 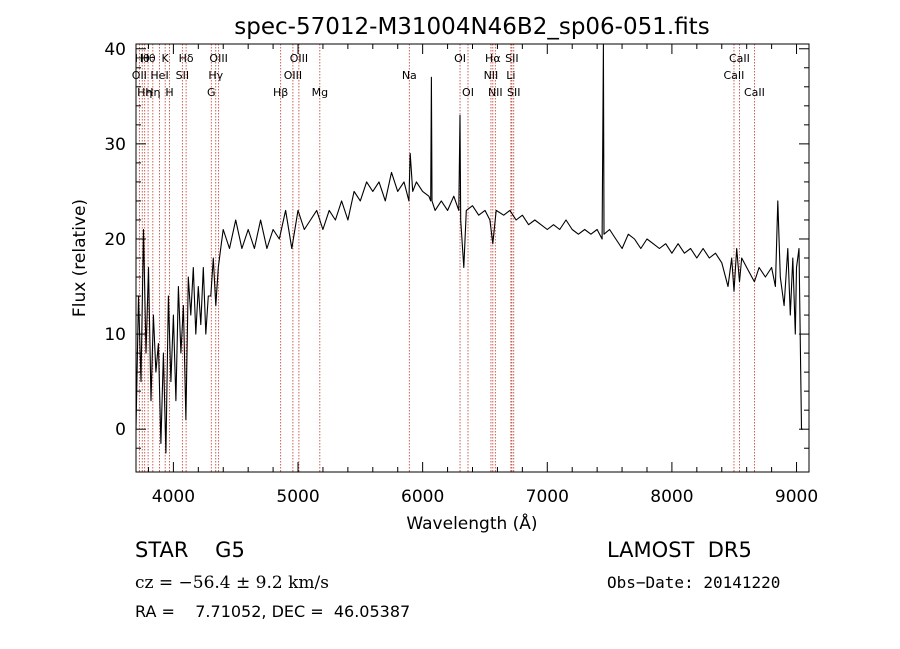 I want to click on line-label-21: Hα, so click(x=493, y=58).